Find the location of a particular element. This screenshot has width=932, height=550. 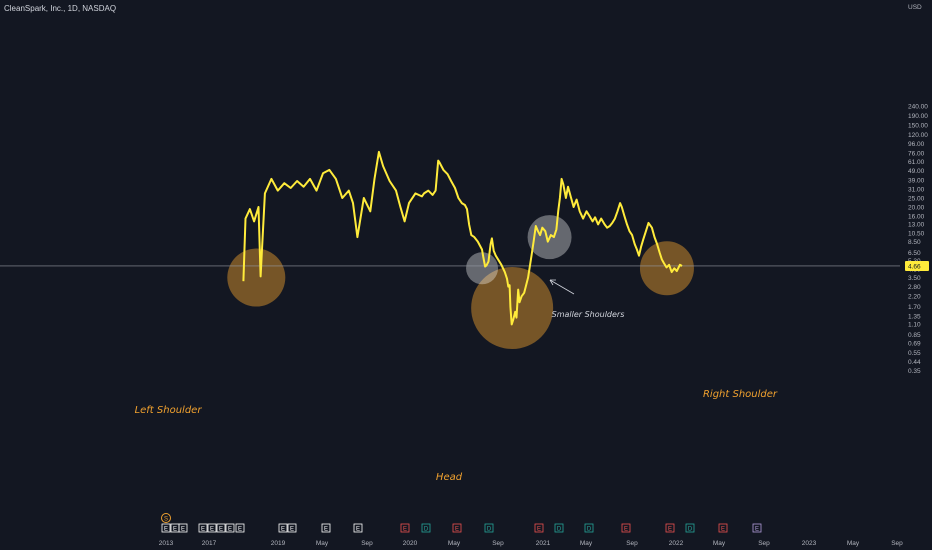

y-tick-label: 8.50 is located at coordinates (914, 242).